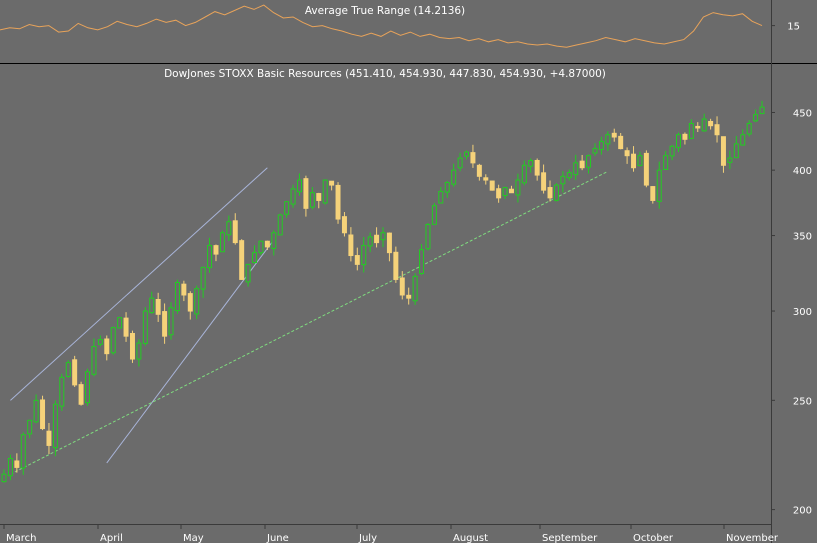  I want to click on price-tick-label: 350, so click(802, 237).